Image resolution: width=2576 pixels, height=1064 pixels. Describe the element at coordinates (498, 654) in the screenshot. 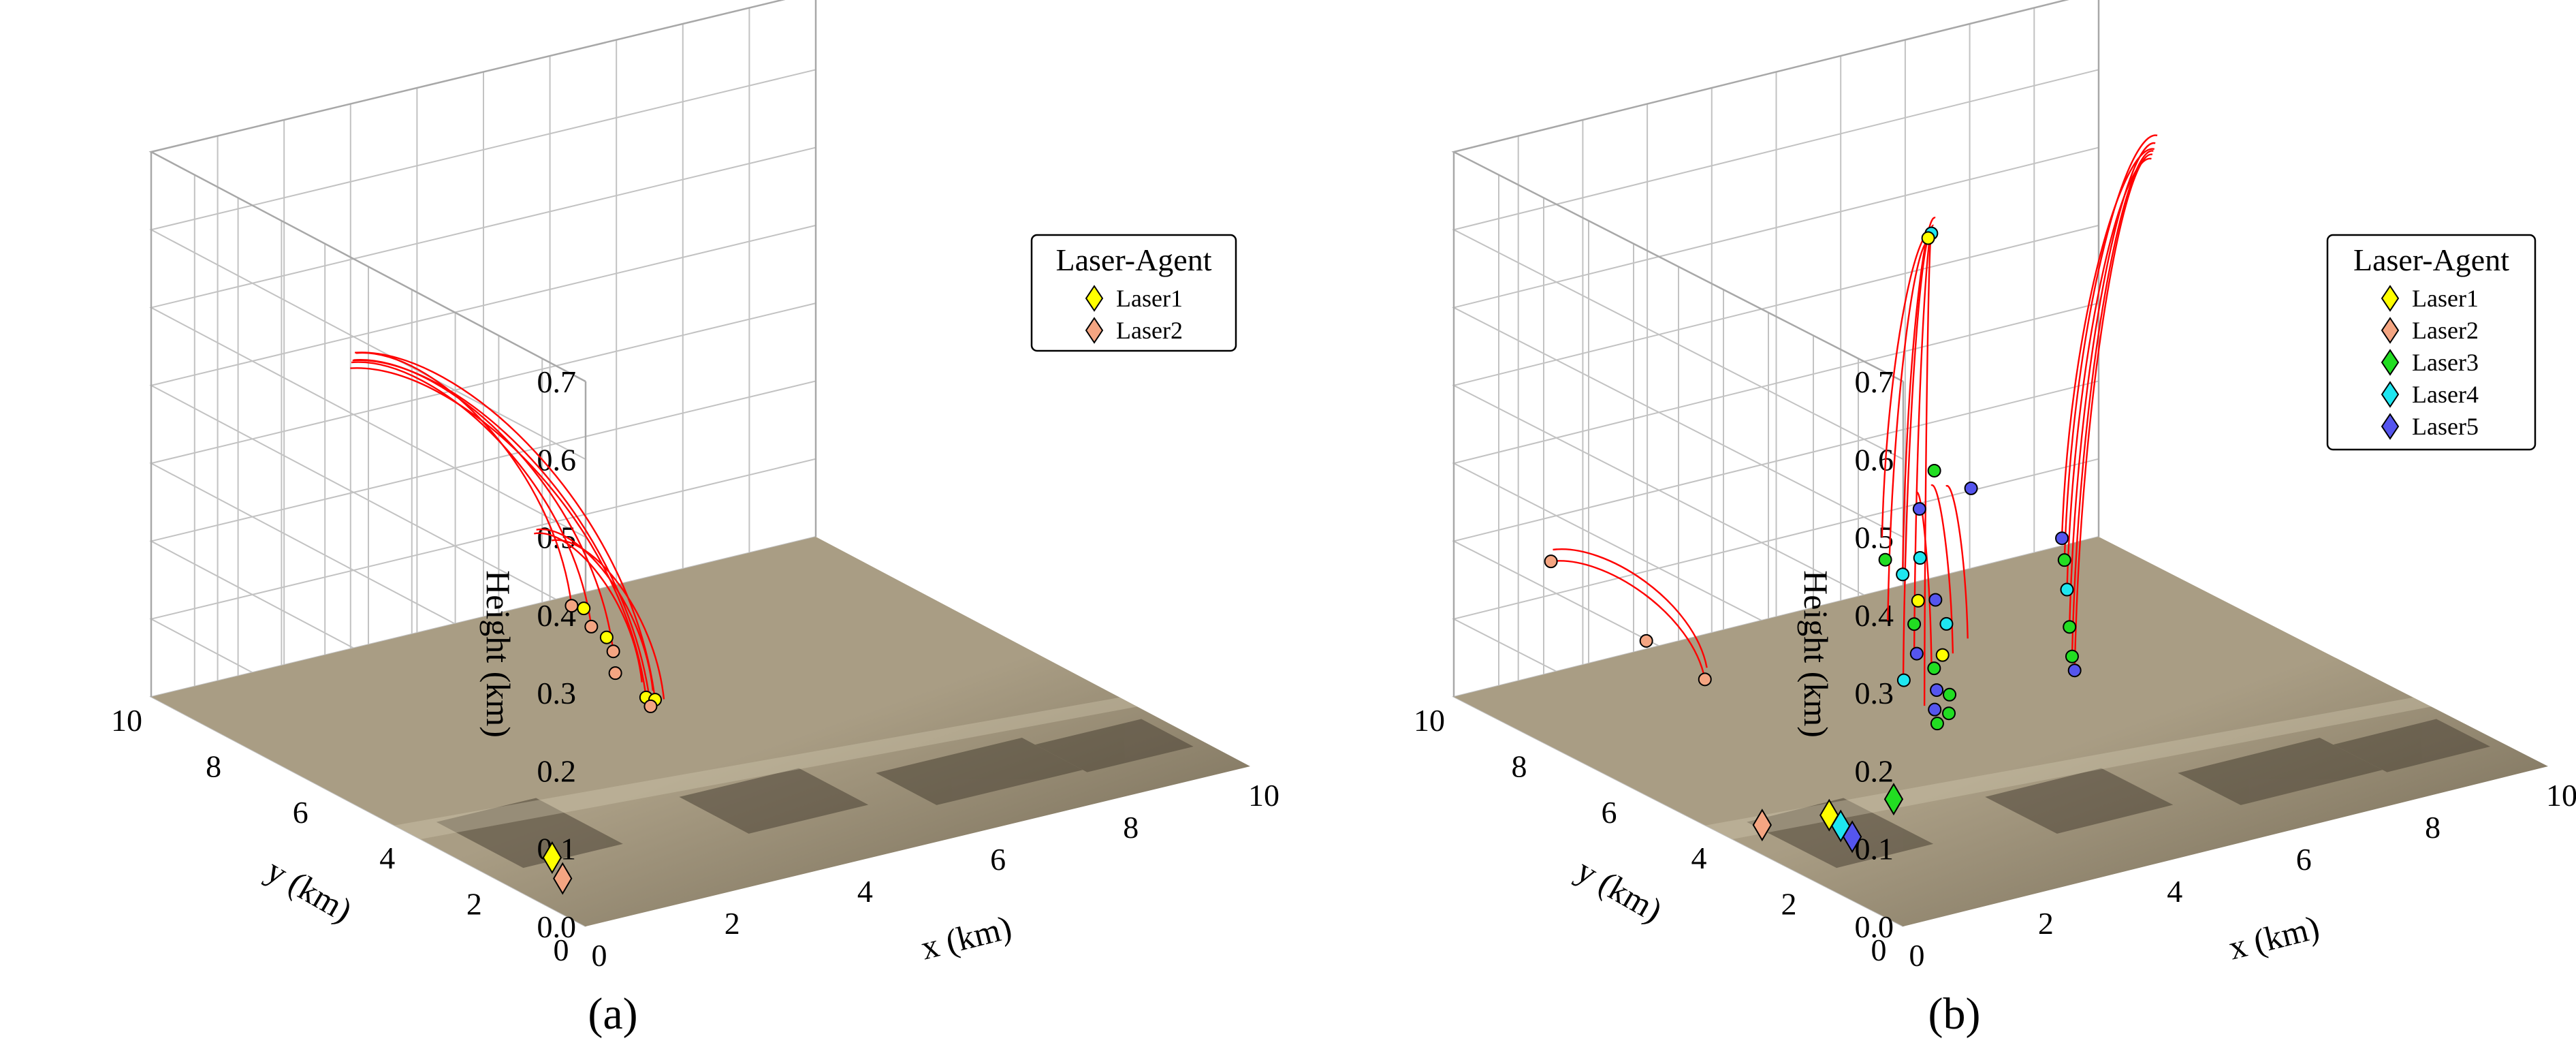

I see `z-axis-label: Height (km)` at that location.